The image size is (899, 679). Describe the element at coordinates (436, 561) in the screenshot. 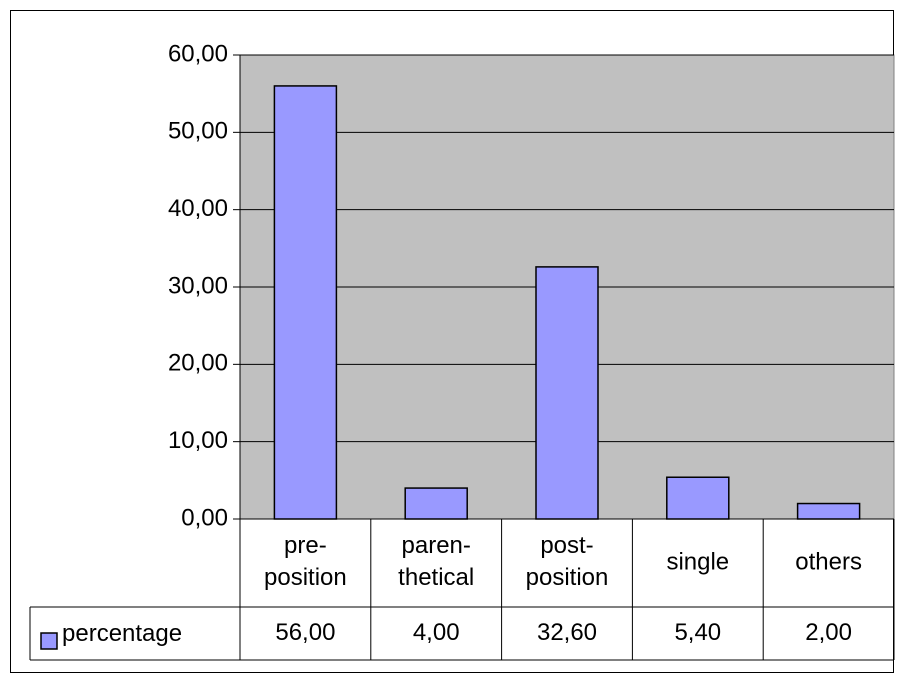

I see `x-tick-label: paren-thetical` at that location.